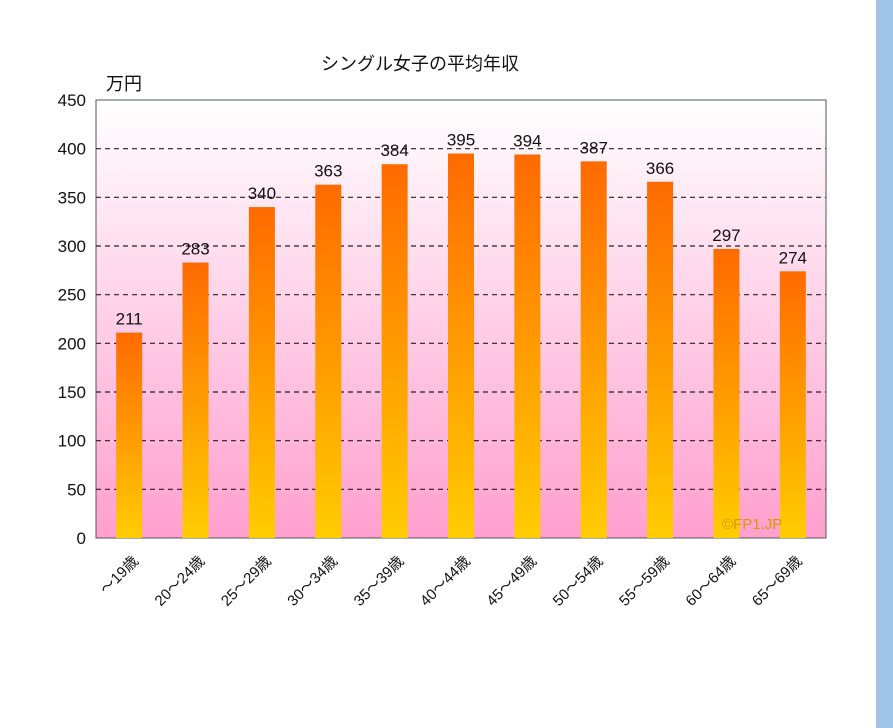 The width and height of the screenshot is (893, 728). Describe the element at coordinates (72, 441) in the screenshot. I see `y-tick-label: 100` at that location.